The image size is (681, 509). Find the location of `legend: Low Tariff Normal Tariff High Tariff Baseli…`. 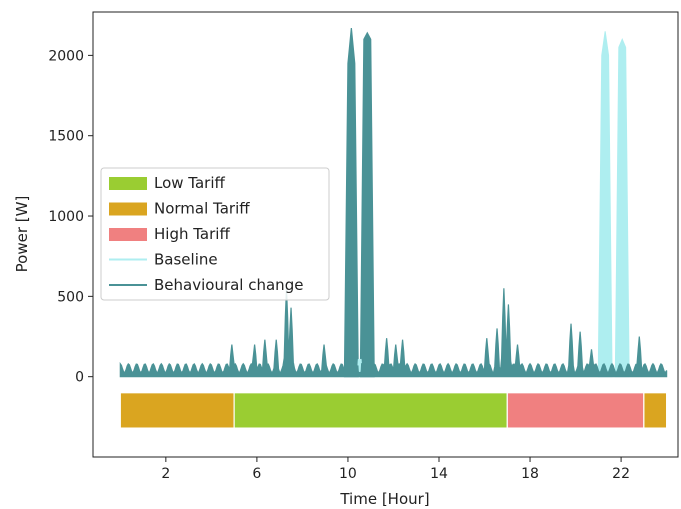

legend: Low Tariff Normal Tariff High Tariff Baseli… is located at coordinates (215, 234).